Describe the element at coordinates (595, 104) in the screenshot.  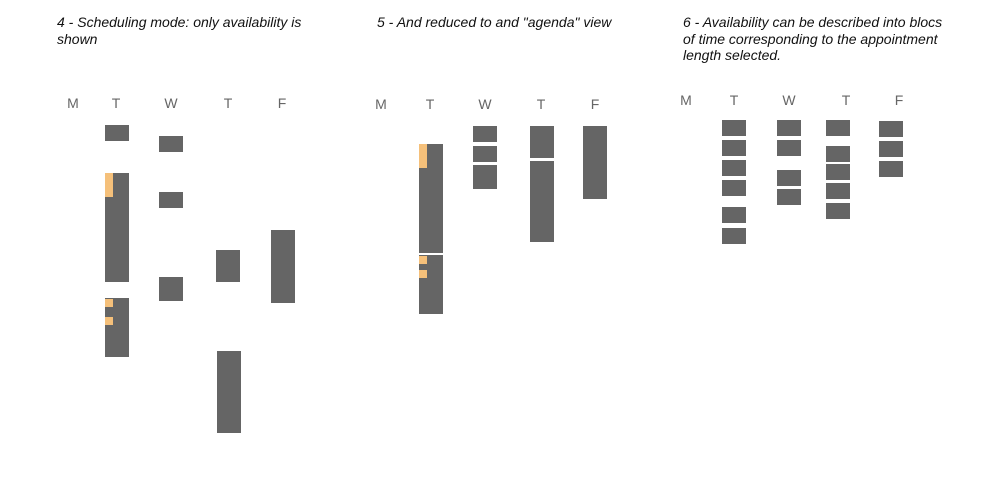
I see `panel-5-day-label-f: F` at that location.